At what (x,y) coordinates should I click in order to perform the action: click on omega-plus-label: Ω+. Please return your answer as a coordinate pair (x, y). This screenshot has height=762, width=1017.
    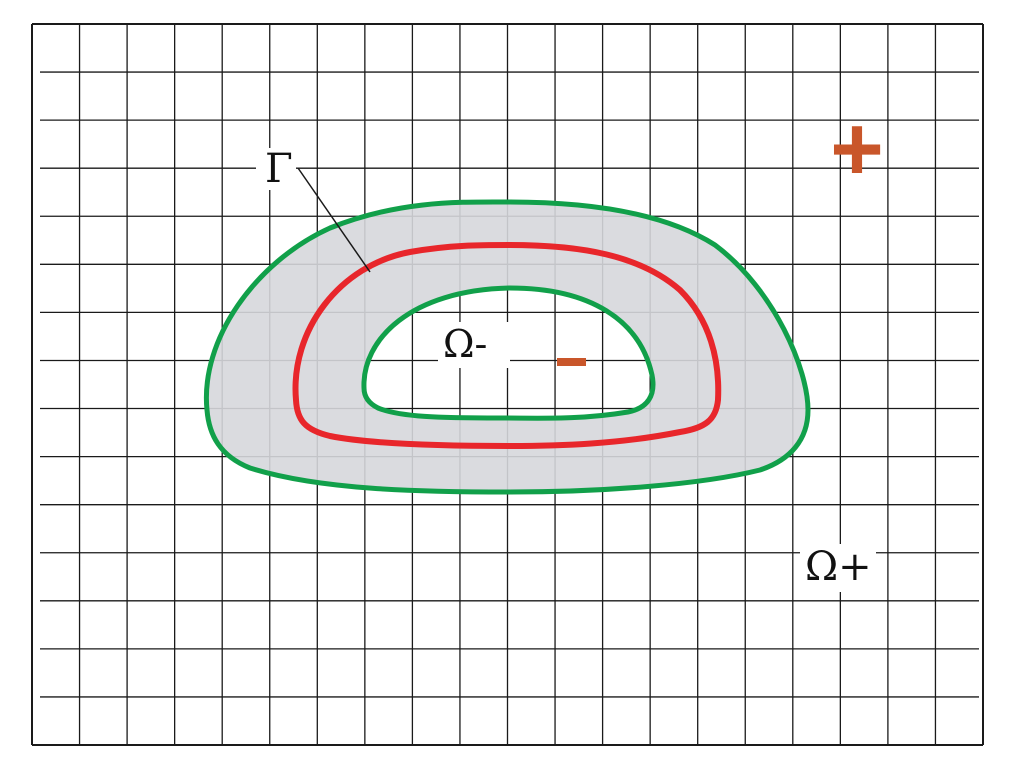
    Looking at the image, I should click on (838, 567).